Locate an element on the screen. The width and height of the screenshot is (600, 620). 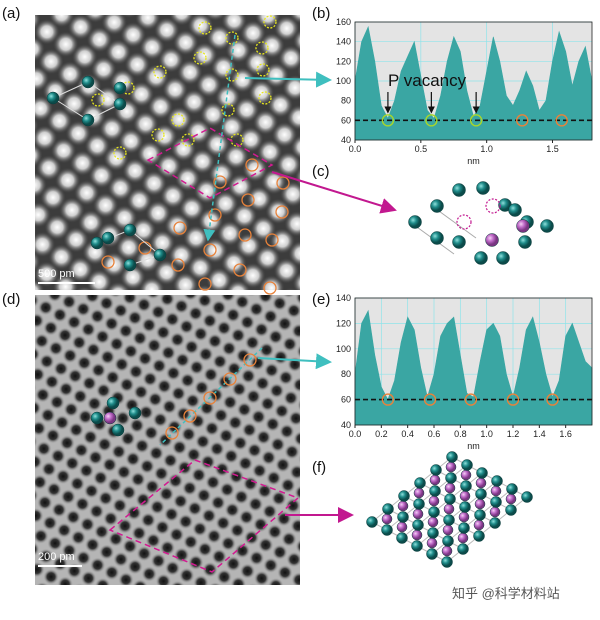
y-tick-label: 80 is located at coordinates (346, 374).